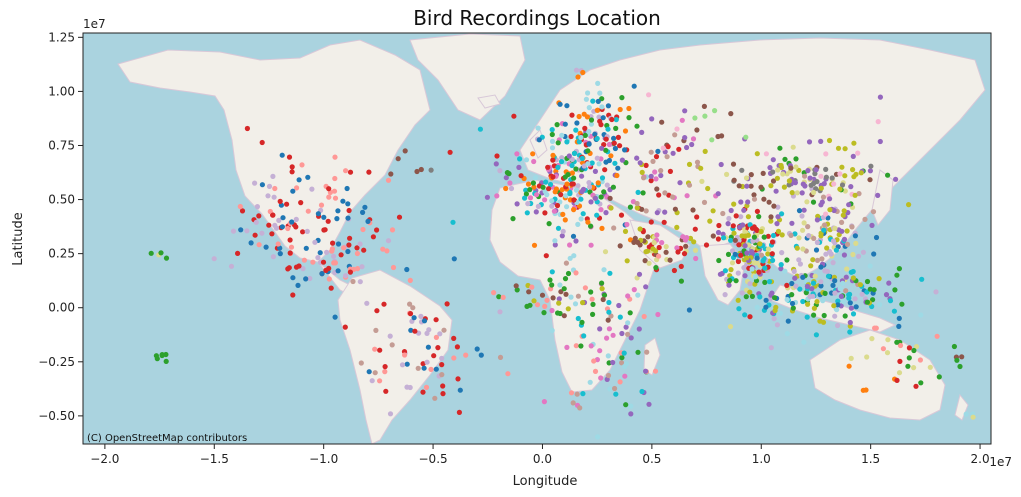 This screenshot has width=1021, height=497. I want to click on land-british-isles, so click(538, 144).